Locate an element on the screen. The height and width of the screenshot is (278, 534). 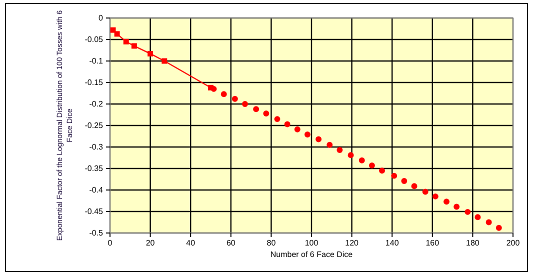
y-tick-label: -0.5 is located at coordinates (96, 233).